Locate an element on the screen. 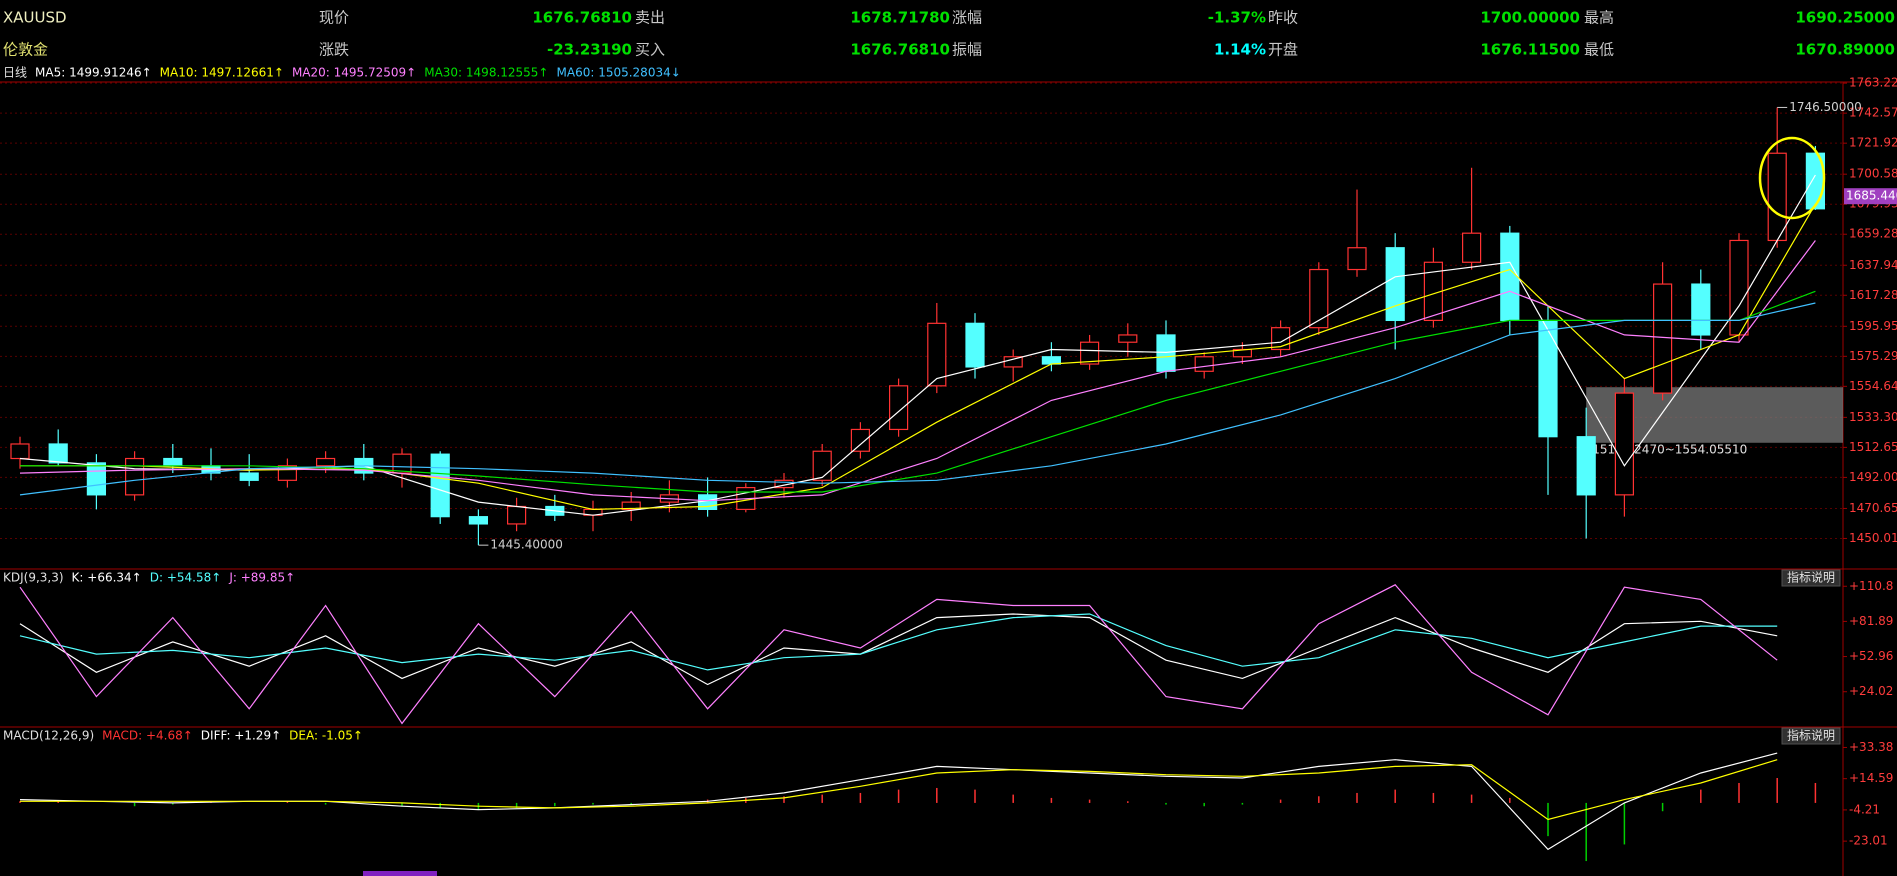  legend-entry: KDJ(9,3,3) is located at coordinates (33, 578).